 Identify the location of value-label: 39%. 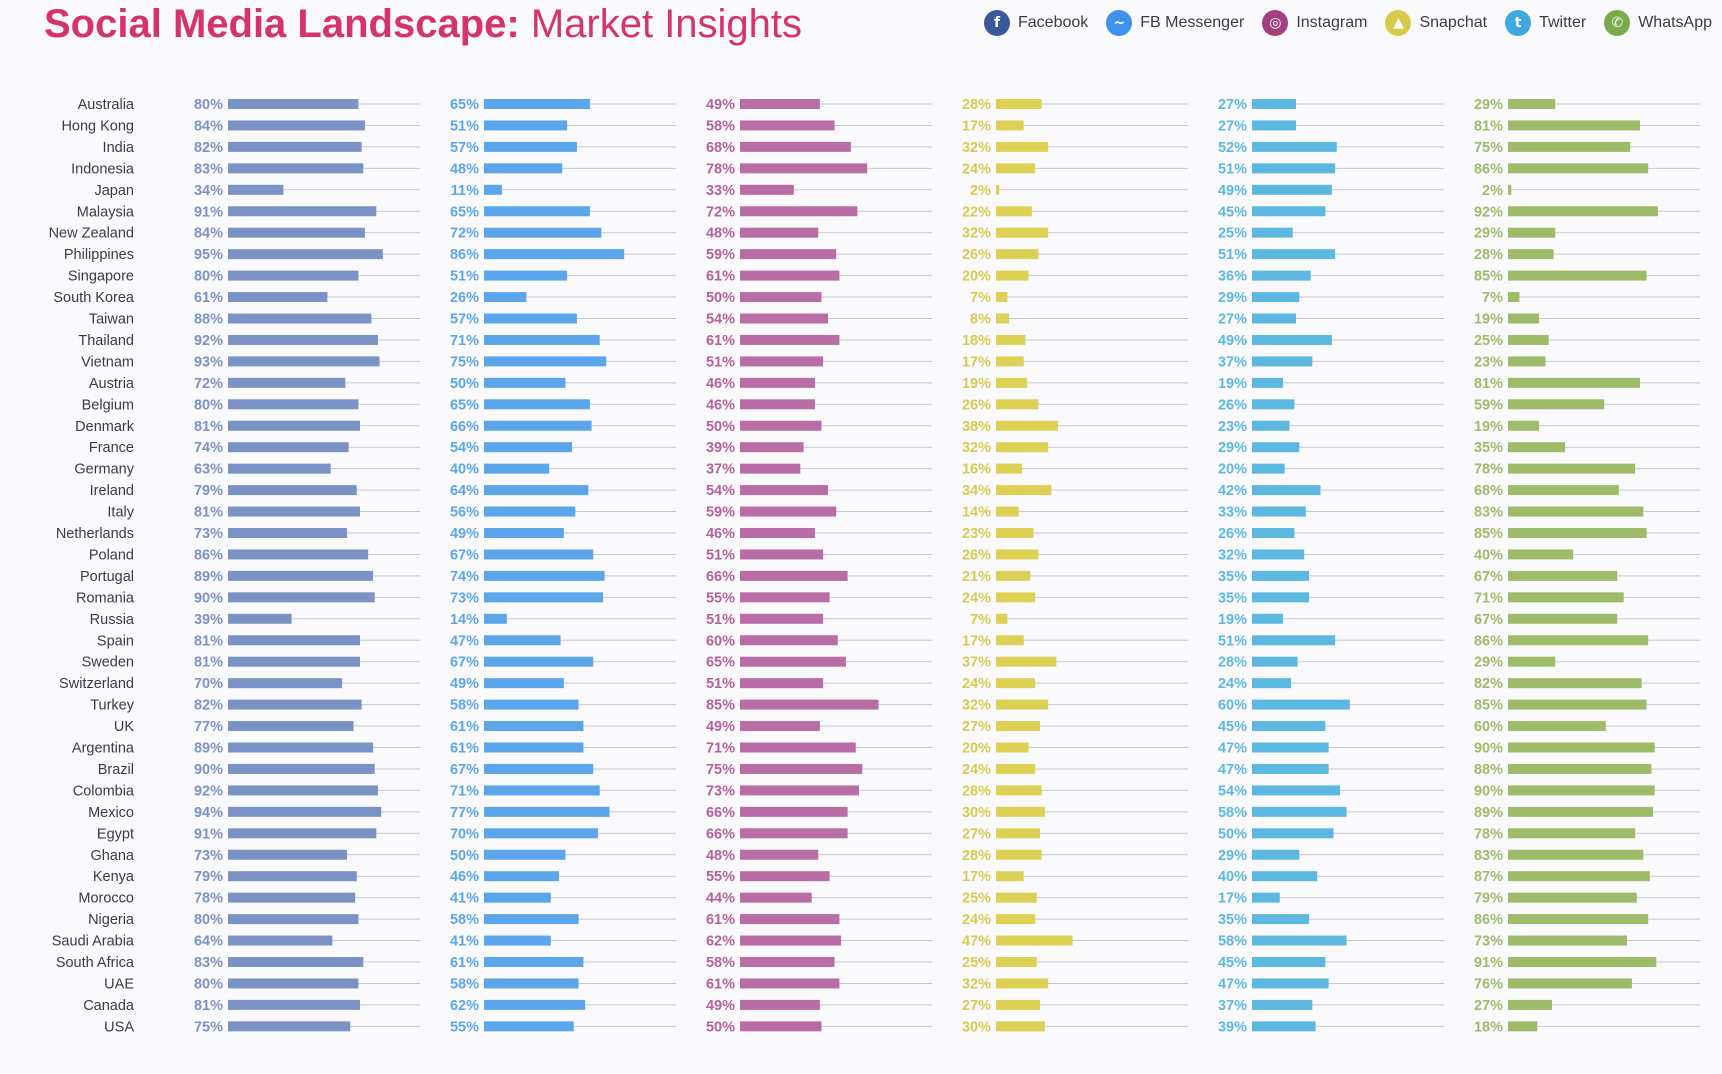
(208, 620).